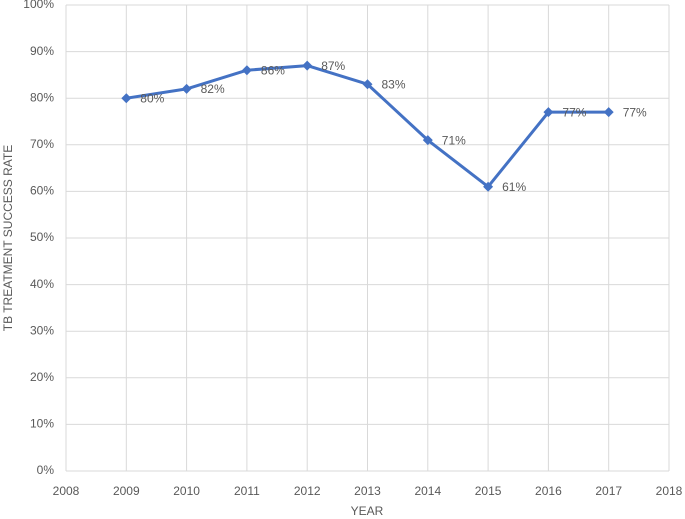 This screenshot has width=685, height=519. I want to click on y-tick-label: 90%, so click(42, 51).